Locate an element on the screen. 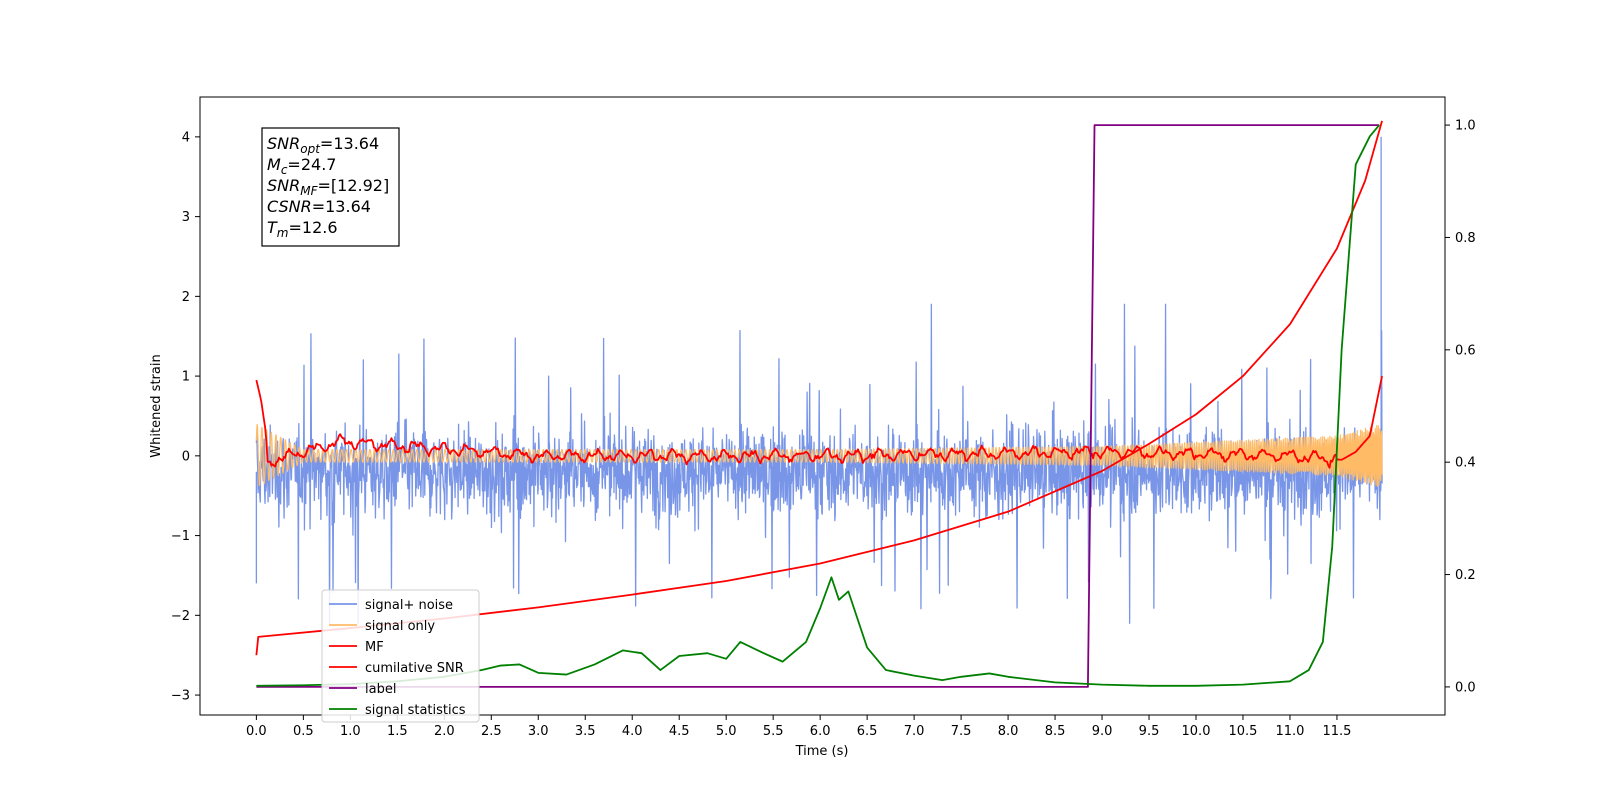 The image size is (1600, 800). y-tick-label: −3 is located at coordinates (180, 696).